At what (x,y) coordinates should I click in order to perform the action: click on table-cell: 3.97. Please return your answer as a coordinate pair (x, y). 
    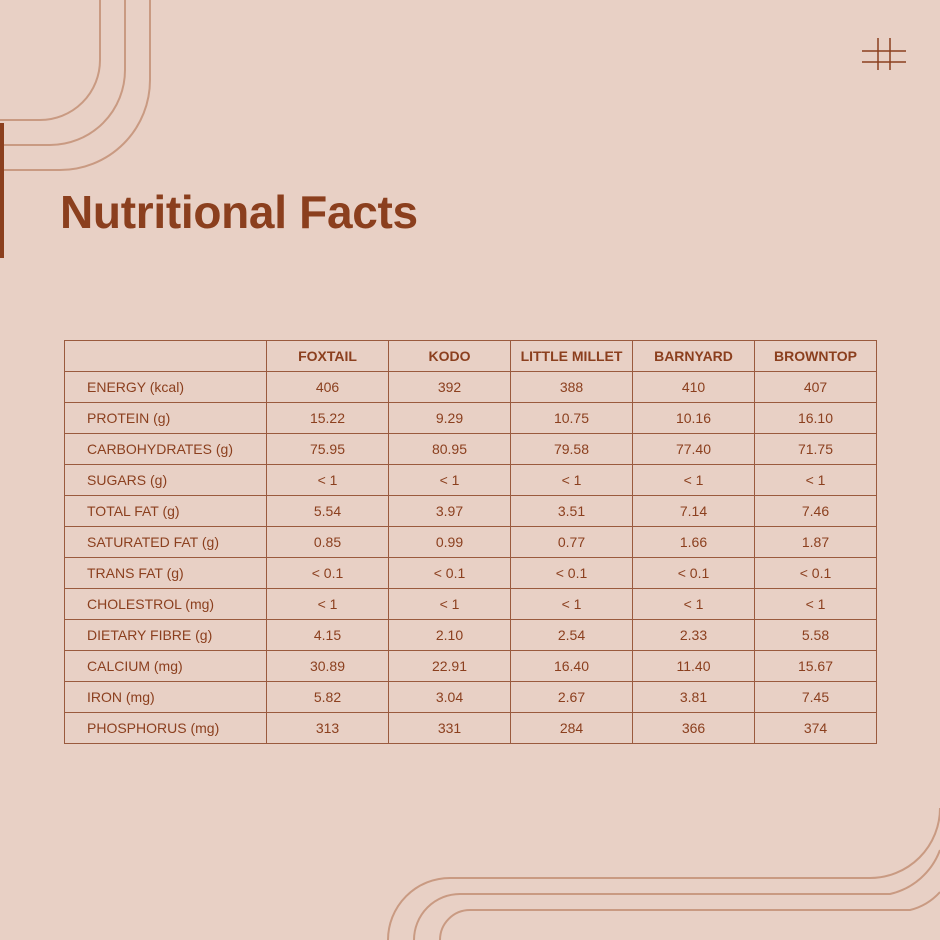
    Looking at the image, I should click on (449, 511).